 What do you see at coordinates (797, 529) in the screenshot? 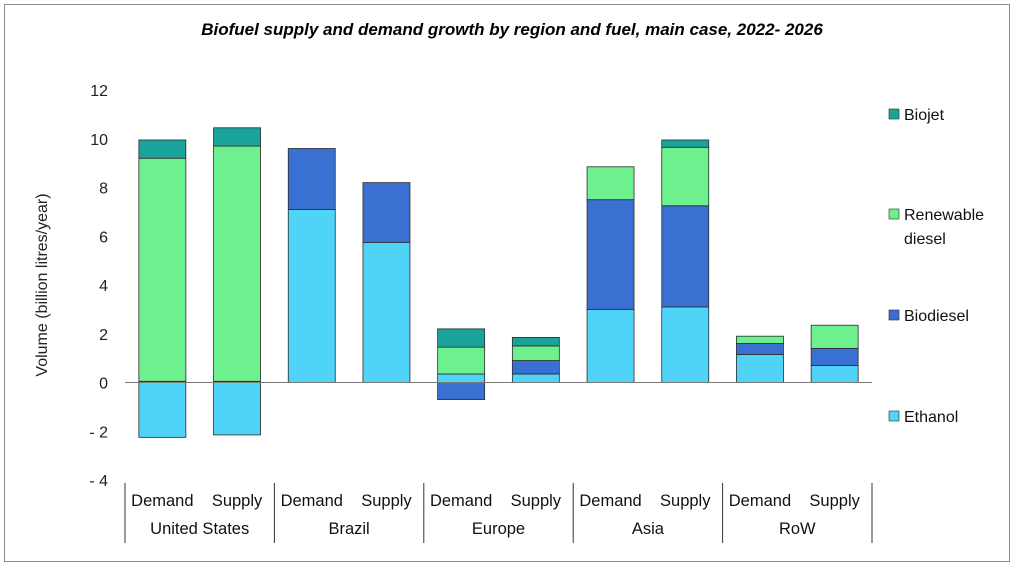
I see `x-group-label: RoW` at bounding box center [797, 529].